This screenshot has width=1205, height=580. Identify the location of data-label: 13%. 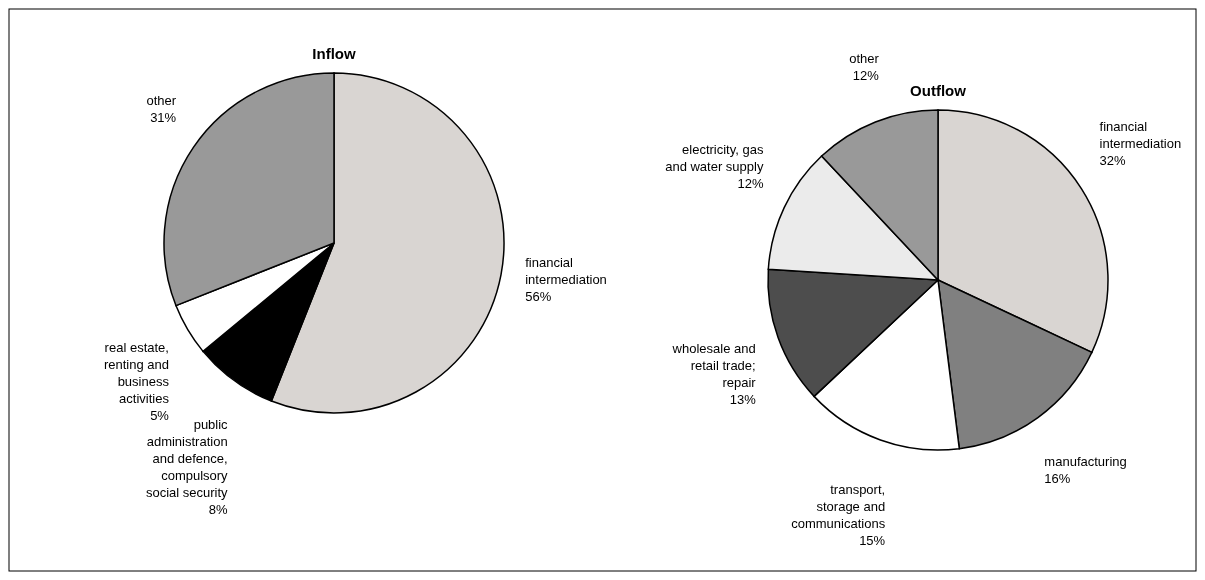
(743, 399).